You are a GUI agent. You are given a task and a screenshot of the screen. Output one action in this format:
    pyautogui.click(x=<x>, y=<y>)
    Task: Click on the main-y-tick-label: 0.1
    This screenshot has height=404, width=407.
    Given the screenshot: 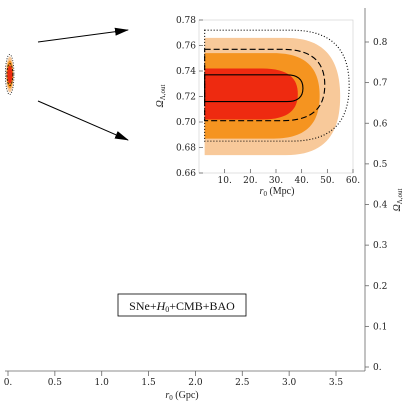 What is the action you would take?
    pyautogui.click(x=380, y=327)
    